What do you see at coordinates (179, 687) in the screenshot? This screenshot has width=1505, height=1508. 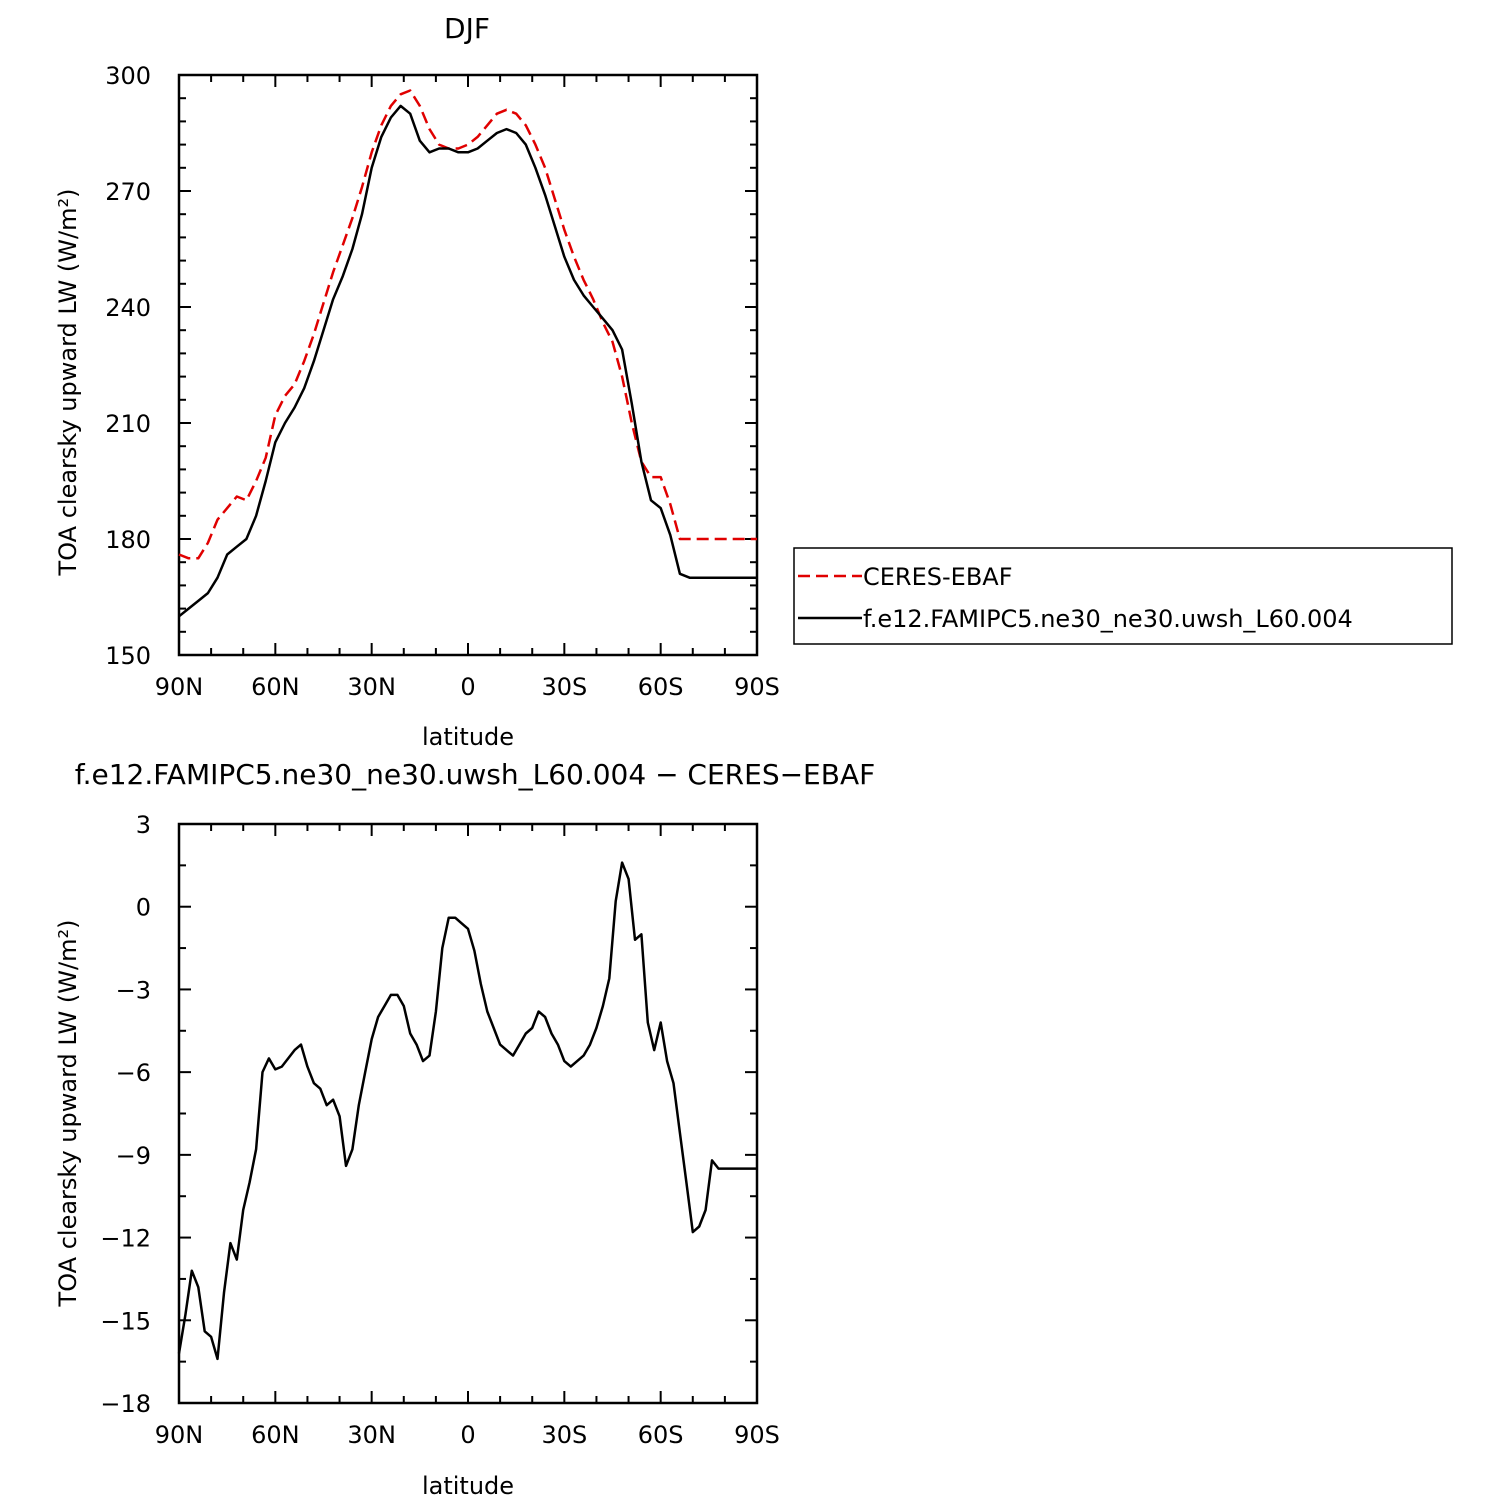 I see `top-x-tick-label: 90N` at bounding box center [179, 687].